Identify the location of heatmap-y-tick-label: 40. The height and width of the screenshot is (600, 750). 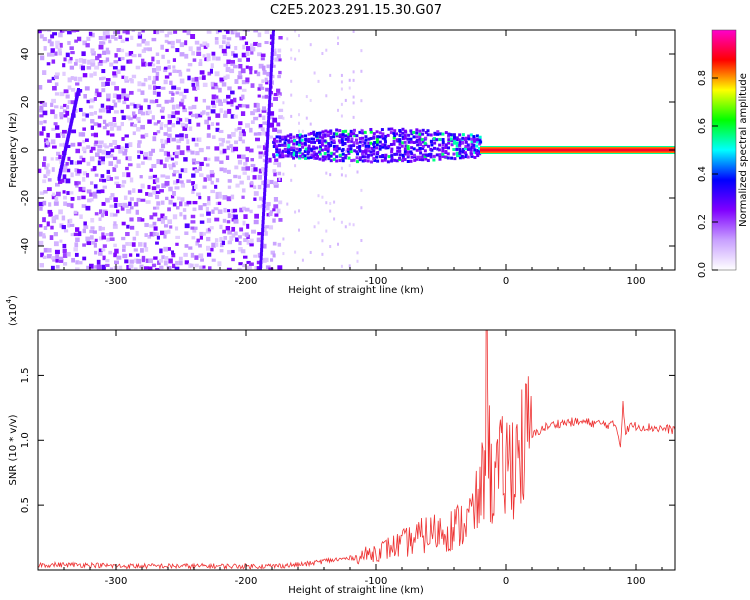
(25, 54).